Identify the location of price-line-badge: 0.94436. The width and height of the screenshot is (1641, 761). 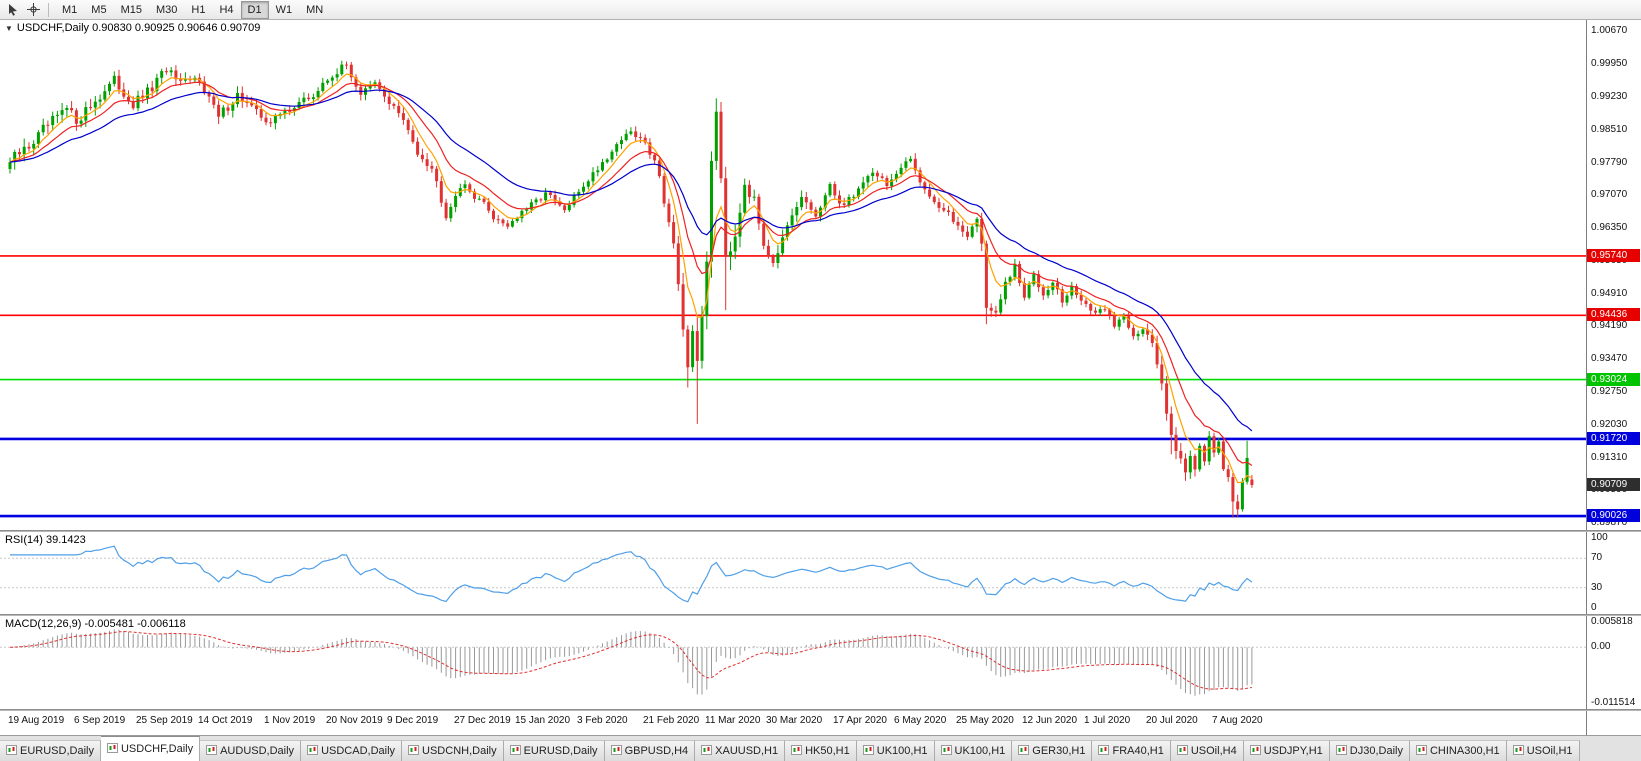
(1613, 314).